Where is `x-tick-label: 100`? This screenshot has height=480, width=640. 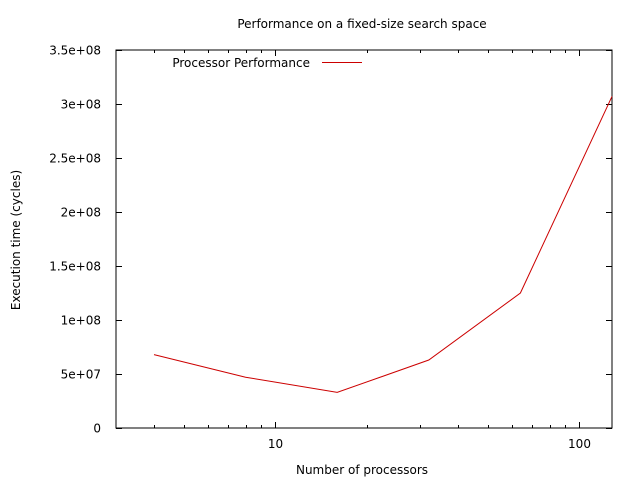
x-tick-label: 100 is located at coordinates (579, 444).